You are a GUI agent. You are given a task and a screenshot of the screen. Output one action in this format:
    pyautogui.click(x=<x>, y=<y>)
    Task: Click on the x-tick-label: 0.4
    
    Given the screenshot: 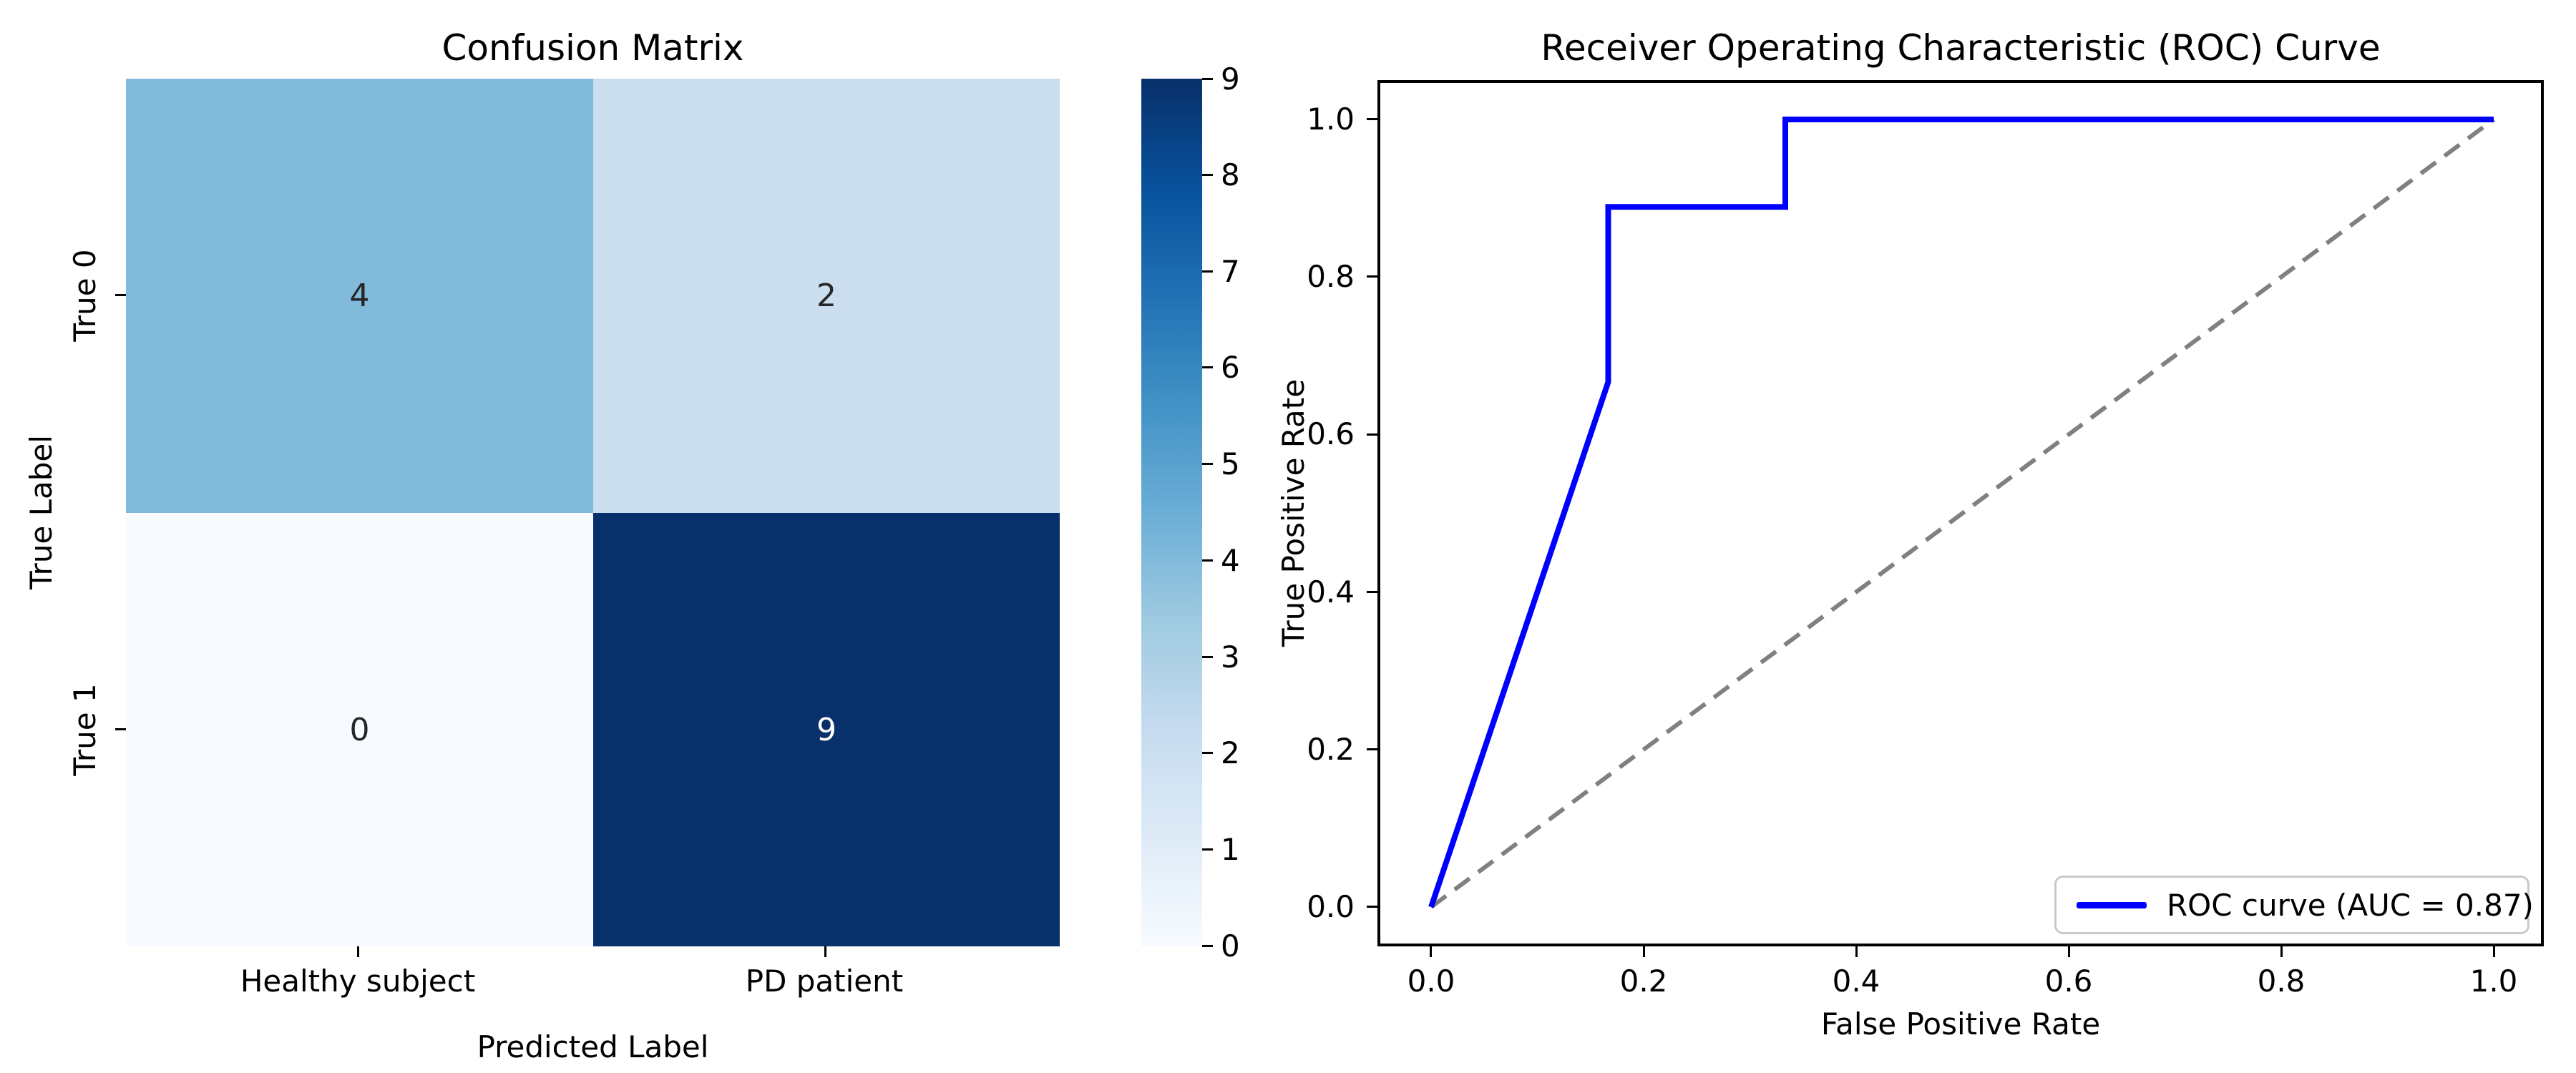 What is the action you would take?
    pyautogui.click(x=1856, y=981)
    